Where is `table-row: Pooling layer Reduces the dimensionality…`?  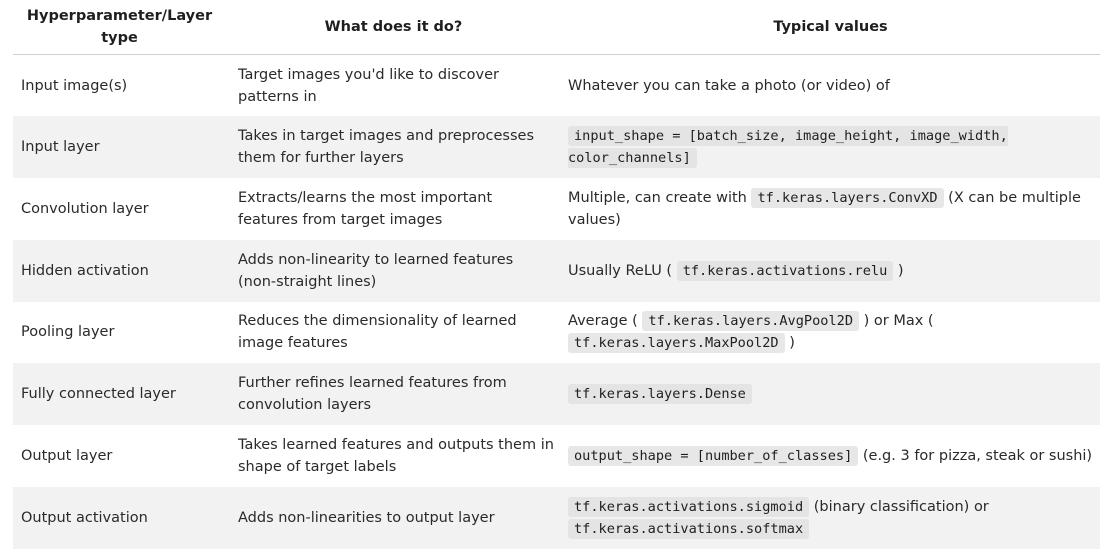
table-row: Pooling layer Reduces the dimensionality… is located at coordinates (556, 333).